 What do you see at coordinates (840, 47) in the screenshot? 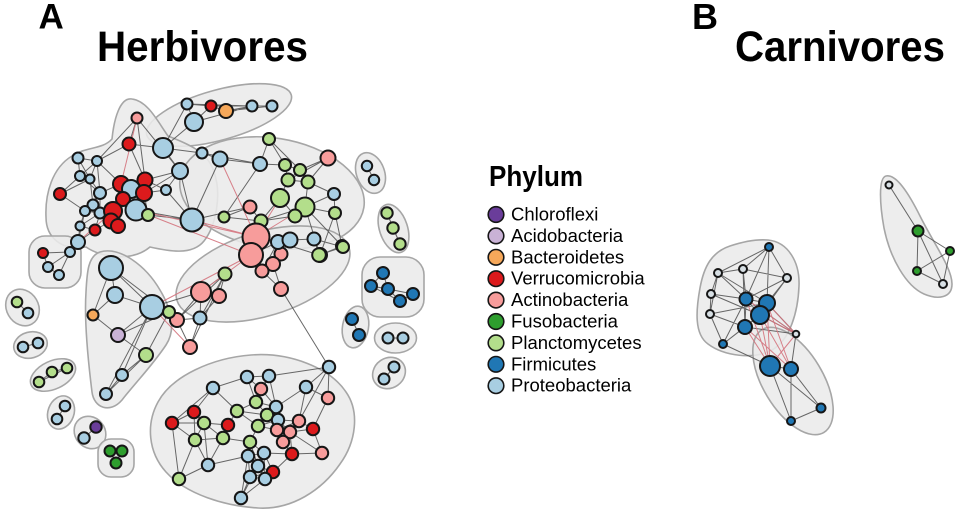
I see `svg-text: Carnivores` at bounding box center [840, 47].